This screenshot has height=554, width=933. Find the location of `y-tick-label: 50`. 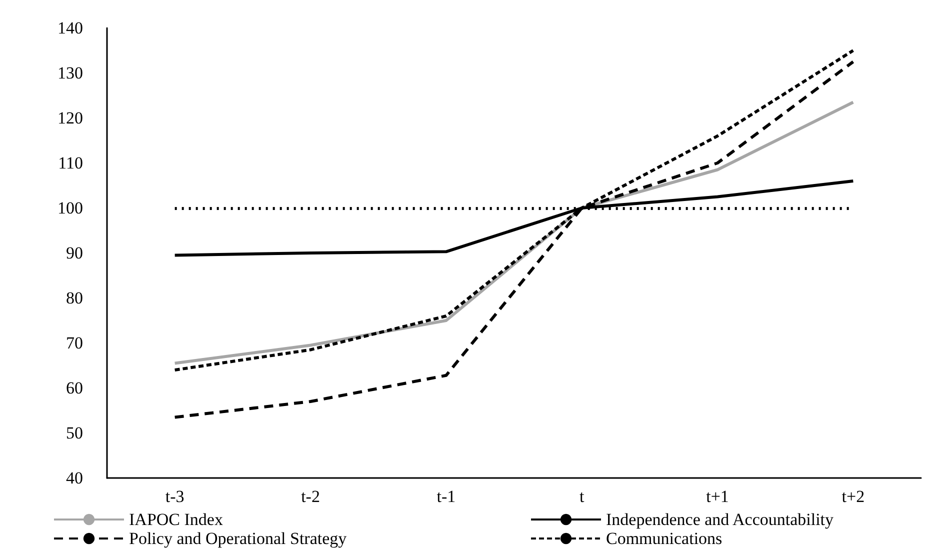

y-tick-label: 50 is located at coordinates (74, 433).